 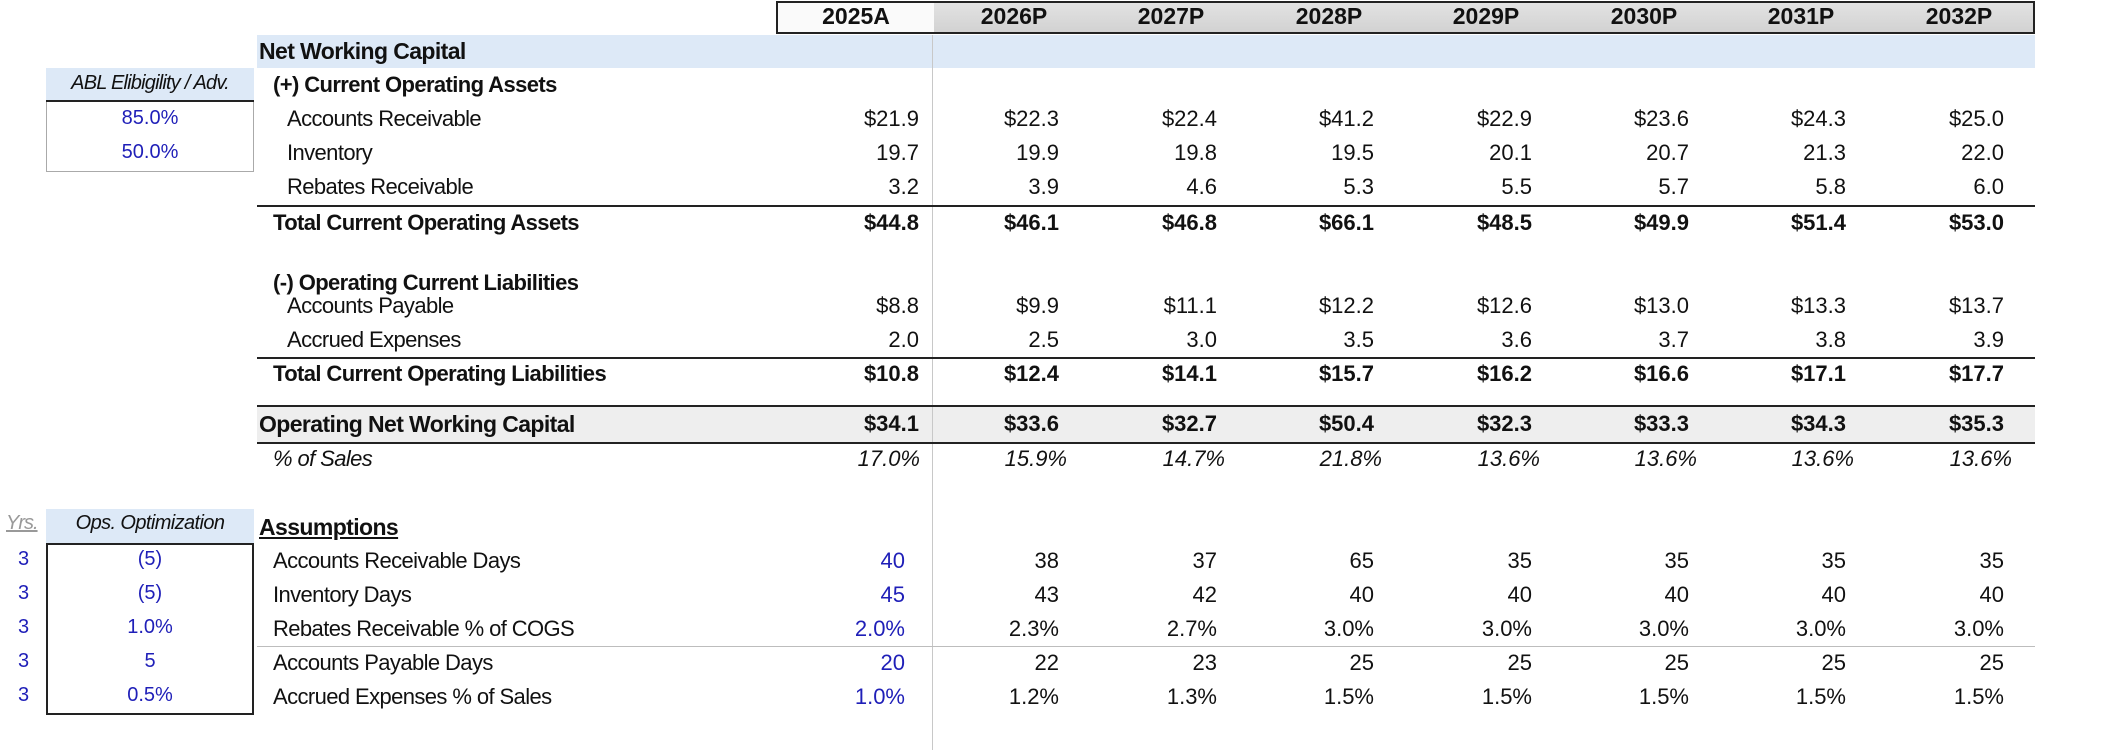 I want to click on asset-value: 5.3, so click(x=1358, y=186).